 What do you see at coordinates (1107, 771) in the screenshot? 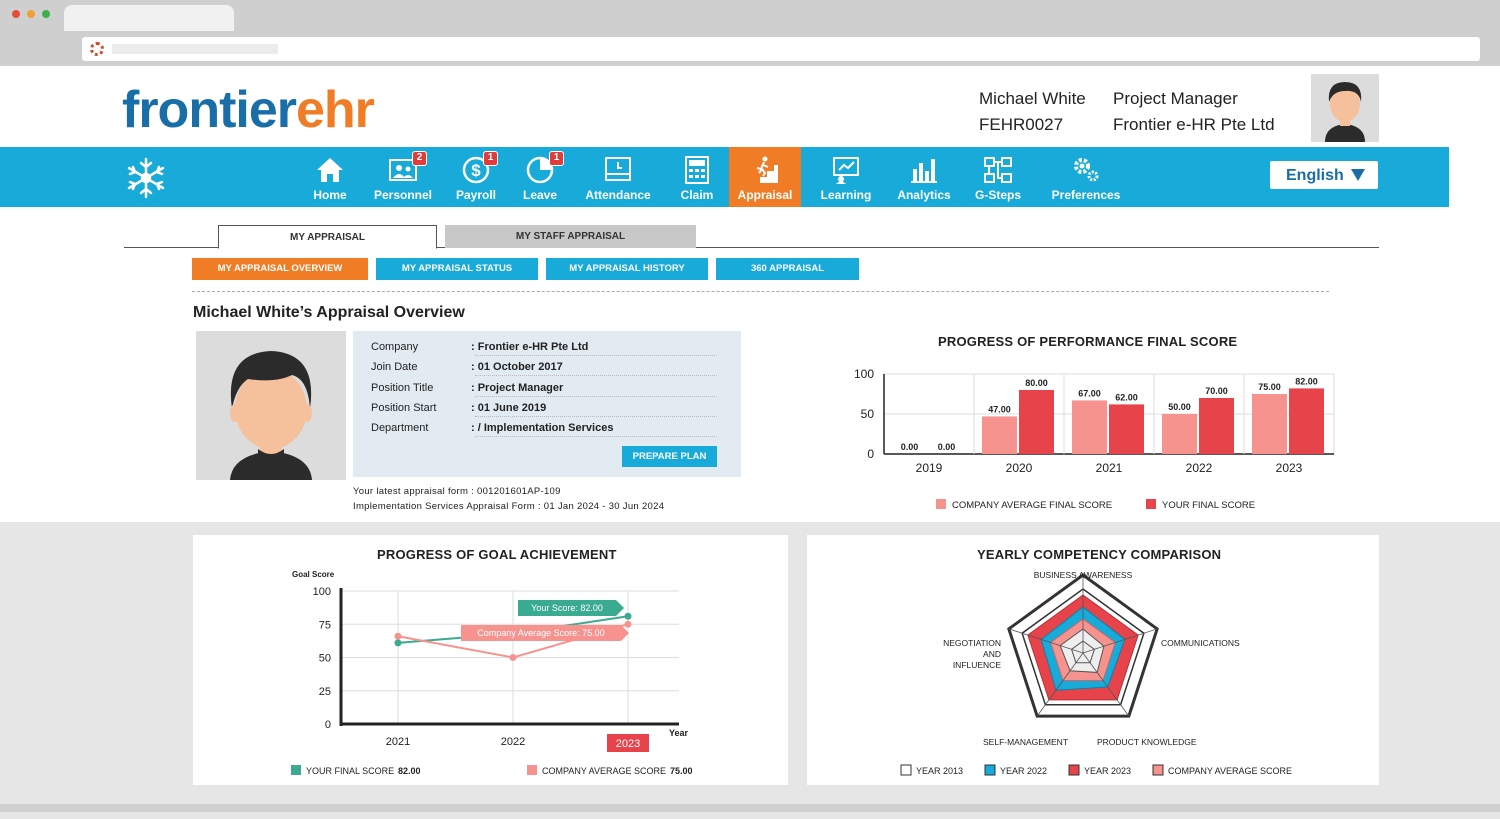
I see `legend-label: YEAR 2023` at bounding box center [1107, 771].